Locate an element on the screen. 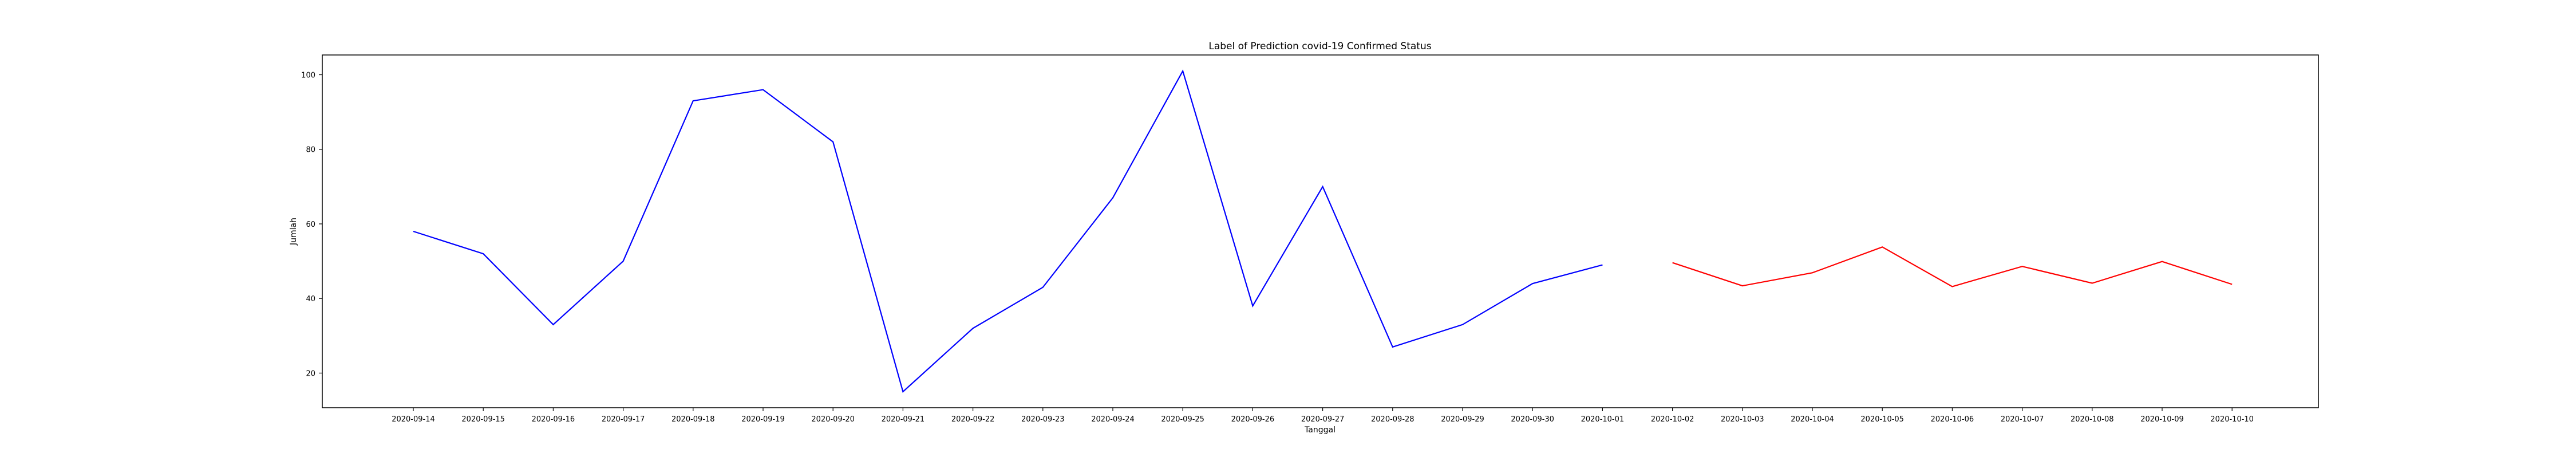 The height and width of the screenshot is (461, 2576). x-tick-label: 2020-09-14 is located at coordinates (413, 420).